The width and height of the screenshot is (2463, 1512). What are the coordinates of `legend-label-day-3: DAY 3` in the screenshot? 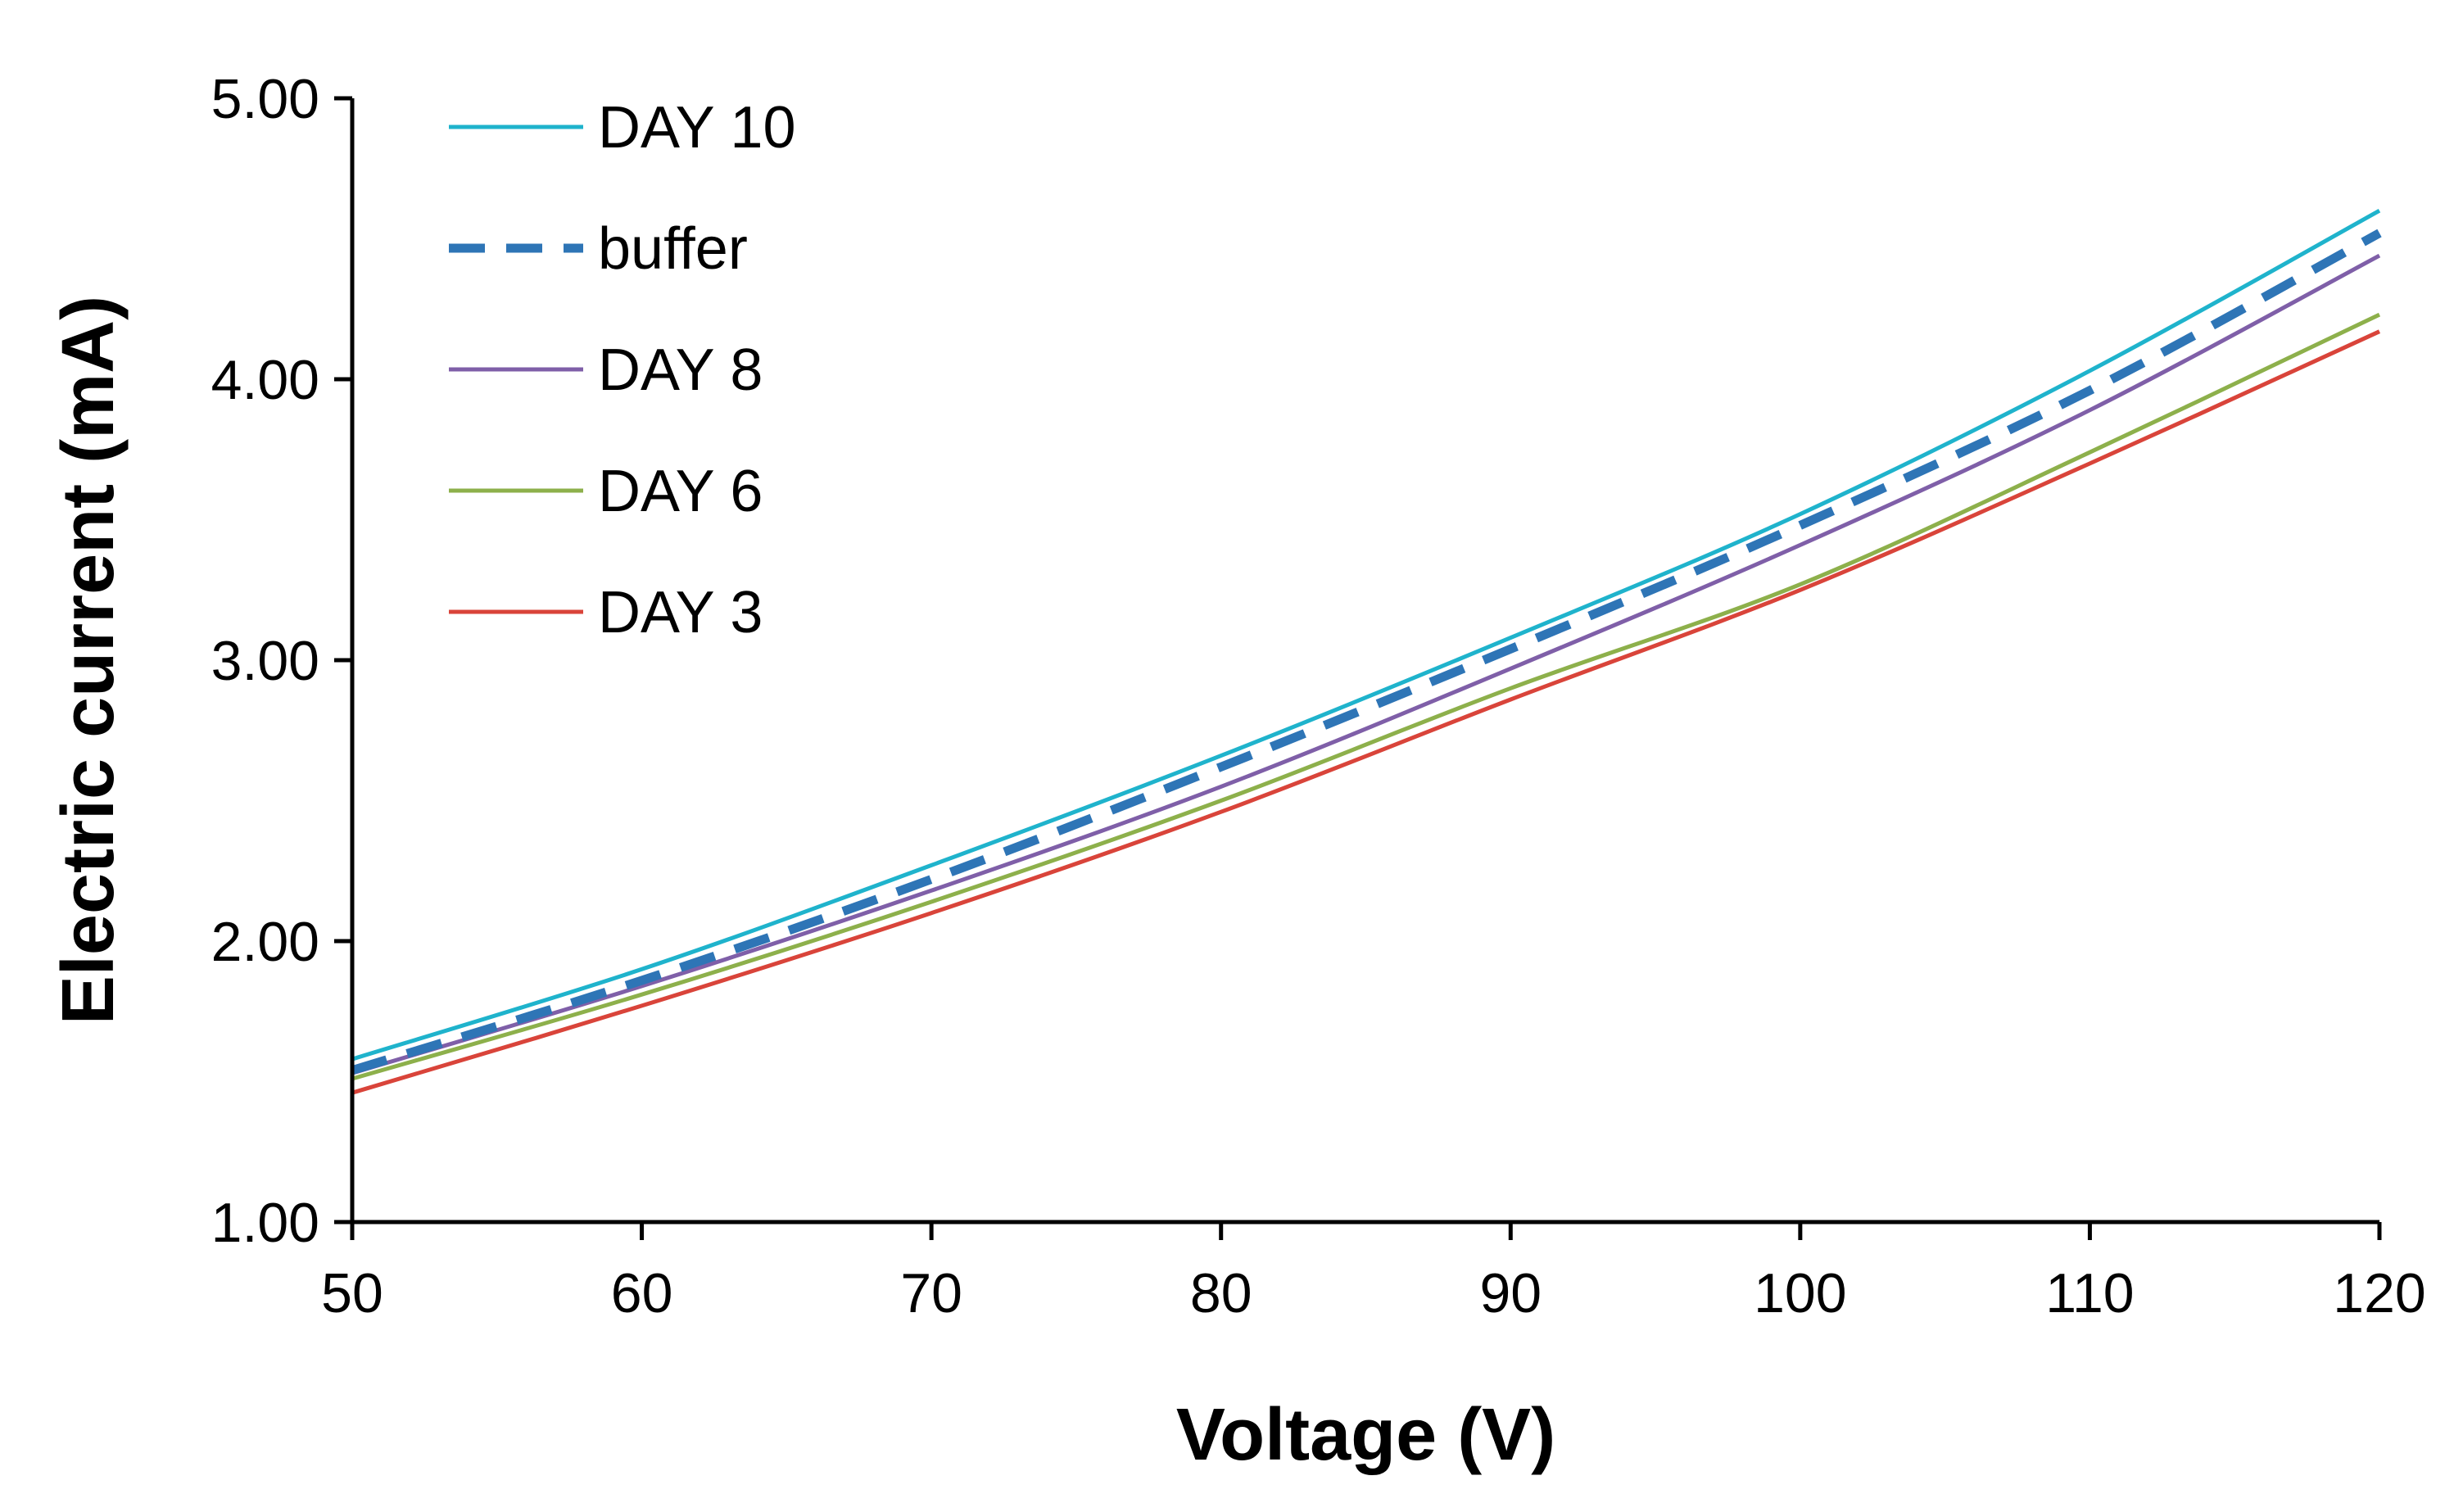 It's located at (681, 613).